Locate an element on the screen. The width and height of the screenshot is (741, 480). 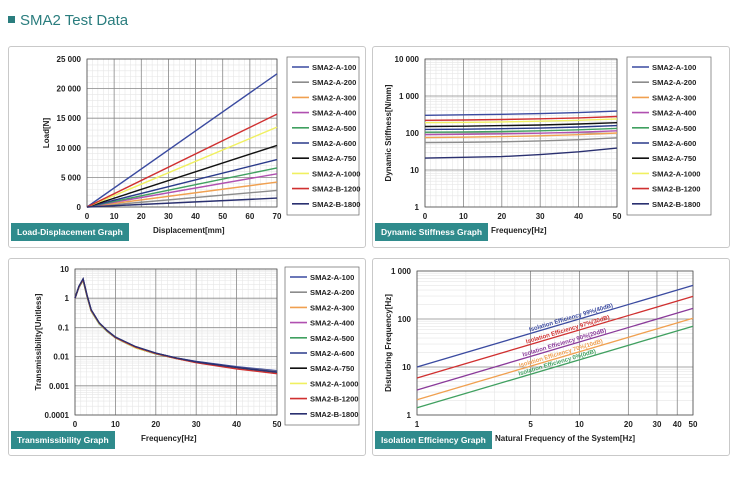
graph-tag-isolation-efficiency: Isolation Efficiency Graph is located at coordinates (433, 440).